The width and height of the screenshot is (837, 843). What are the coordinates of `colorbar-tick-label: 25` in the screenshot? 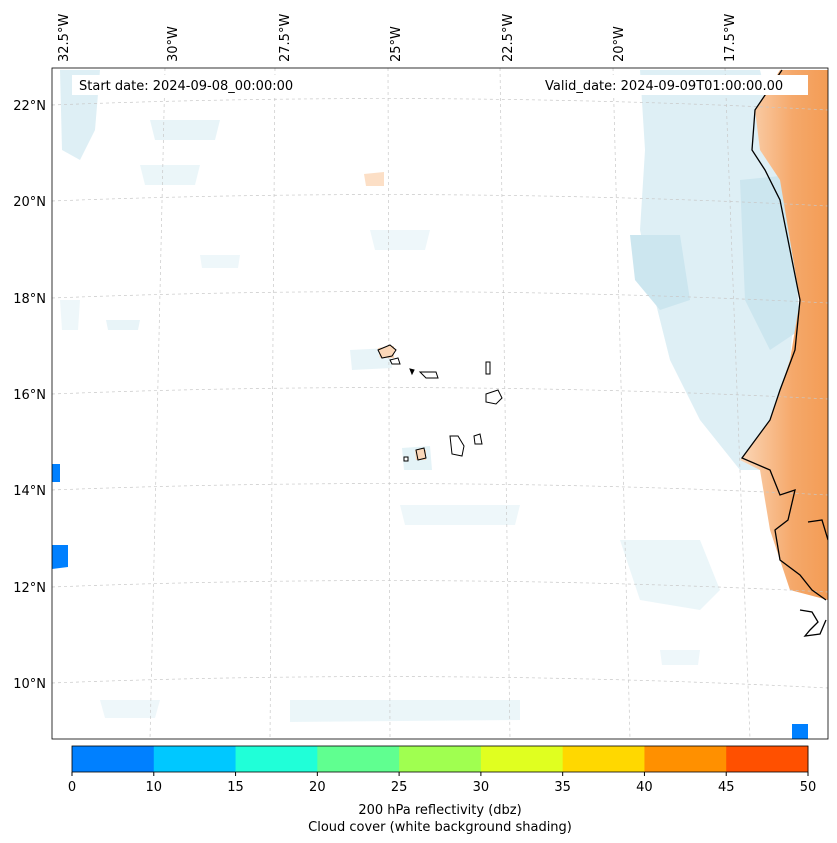 It's located at (399, 787).